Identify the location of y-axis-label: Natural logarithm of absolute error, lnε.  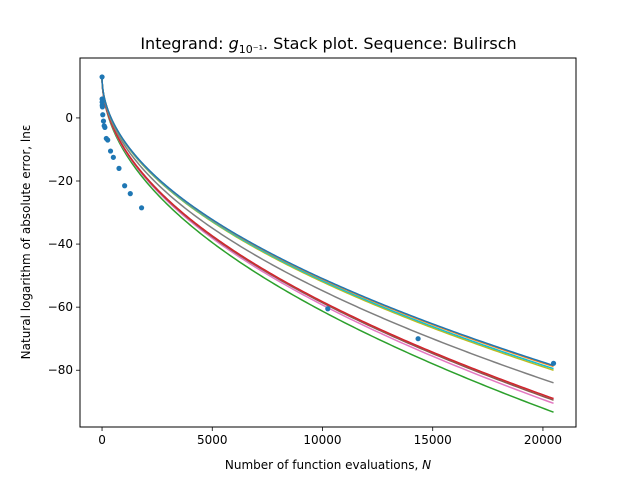
(26, 242).